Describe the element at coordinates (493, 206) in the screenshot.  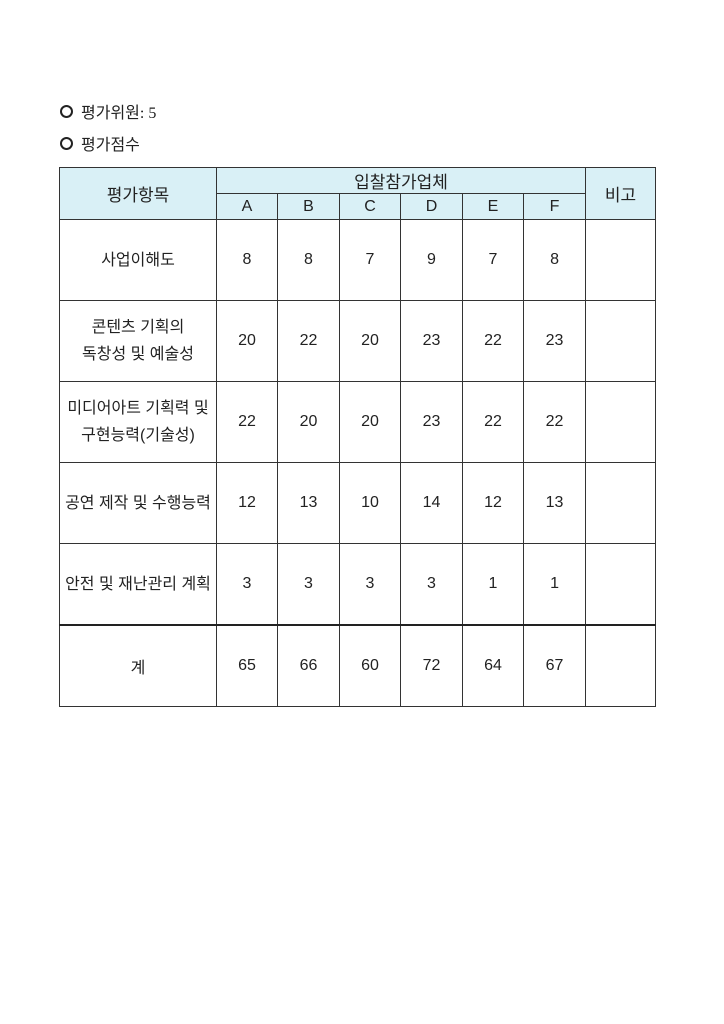
I see `header-company-e: E` at that location.